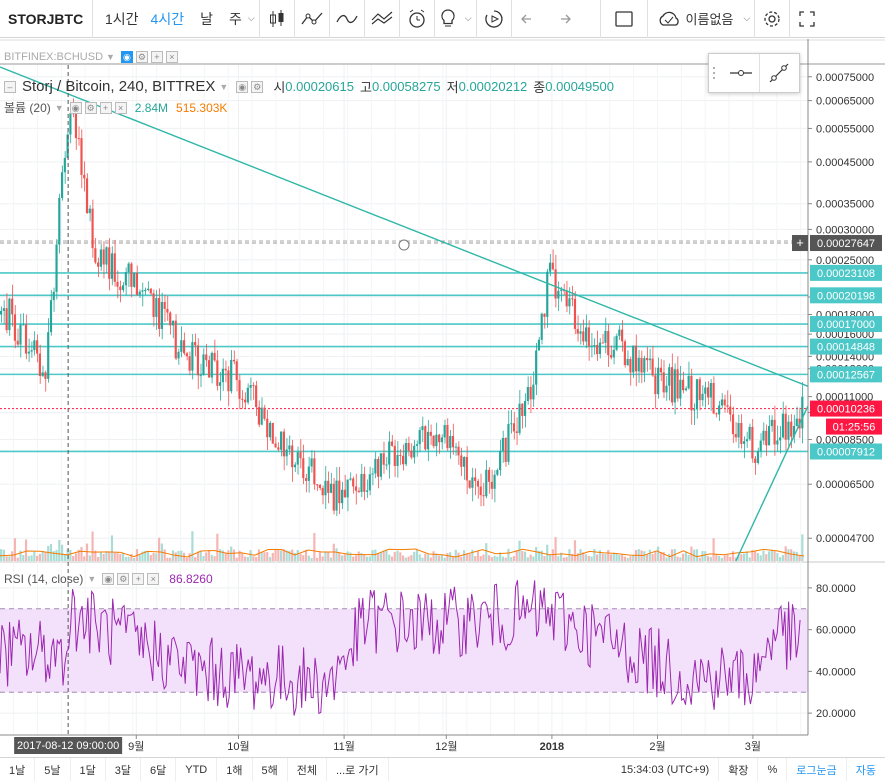  I want to click on rsi-caret-icon: ▼, so click(92, 579).